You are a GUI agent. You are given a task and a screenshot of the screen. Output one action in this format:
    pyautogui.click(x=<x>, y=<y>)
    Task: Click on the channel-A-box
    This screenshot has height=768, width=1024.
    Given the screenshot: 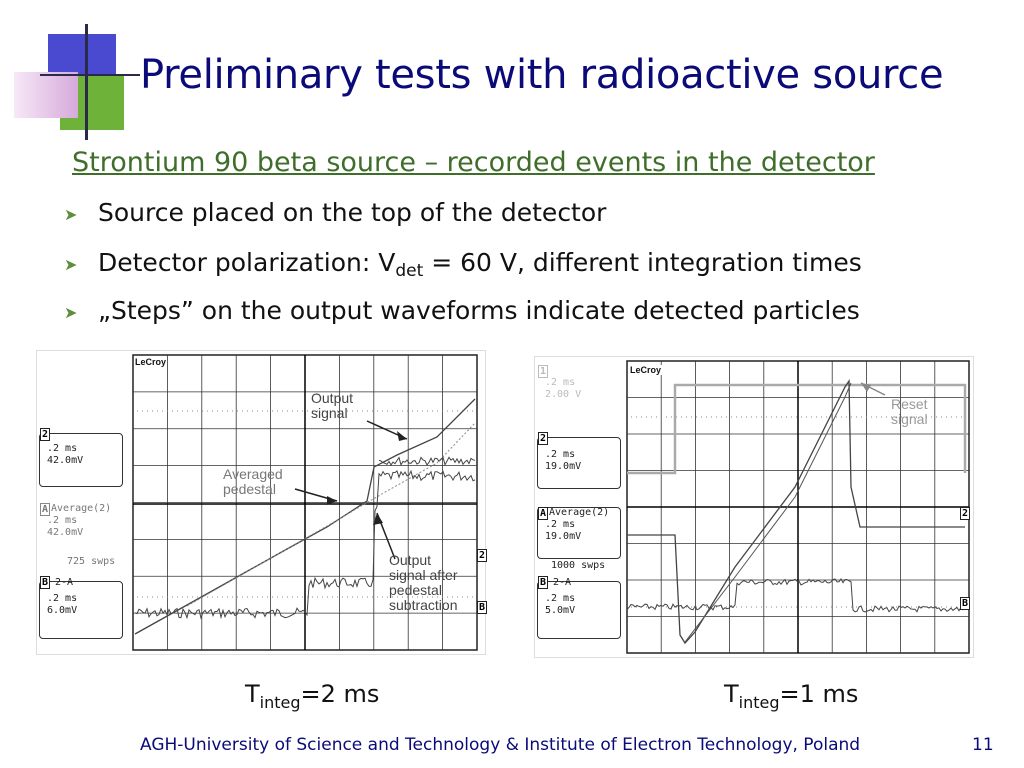 What is the action you would take?
    pyautogui.click(x=579, y=533)
    